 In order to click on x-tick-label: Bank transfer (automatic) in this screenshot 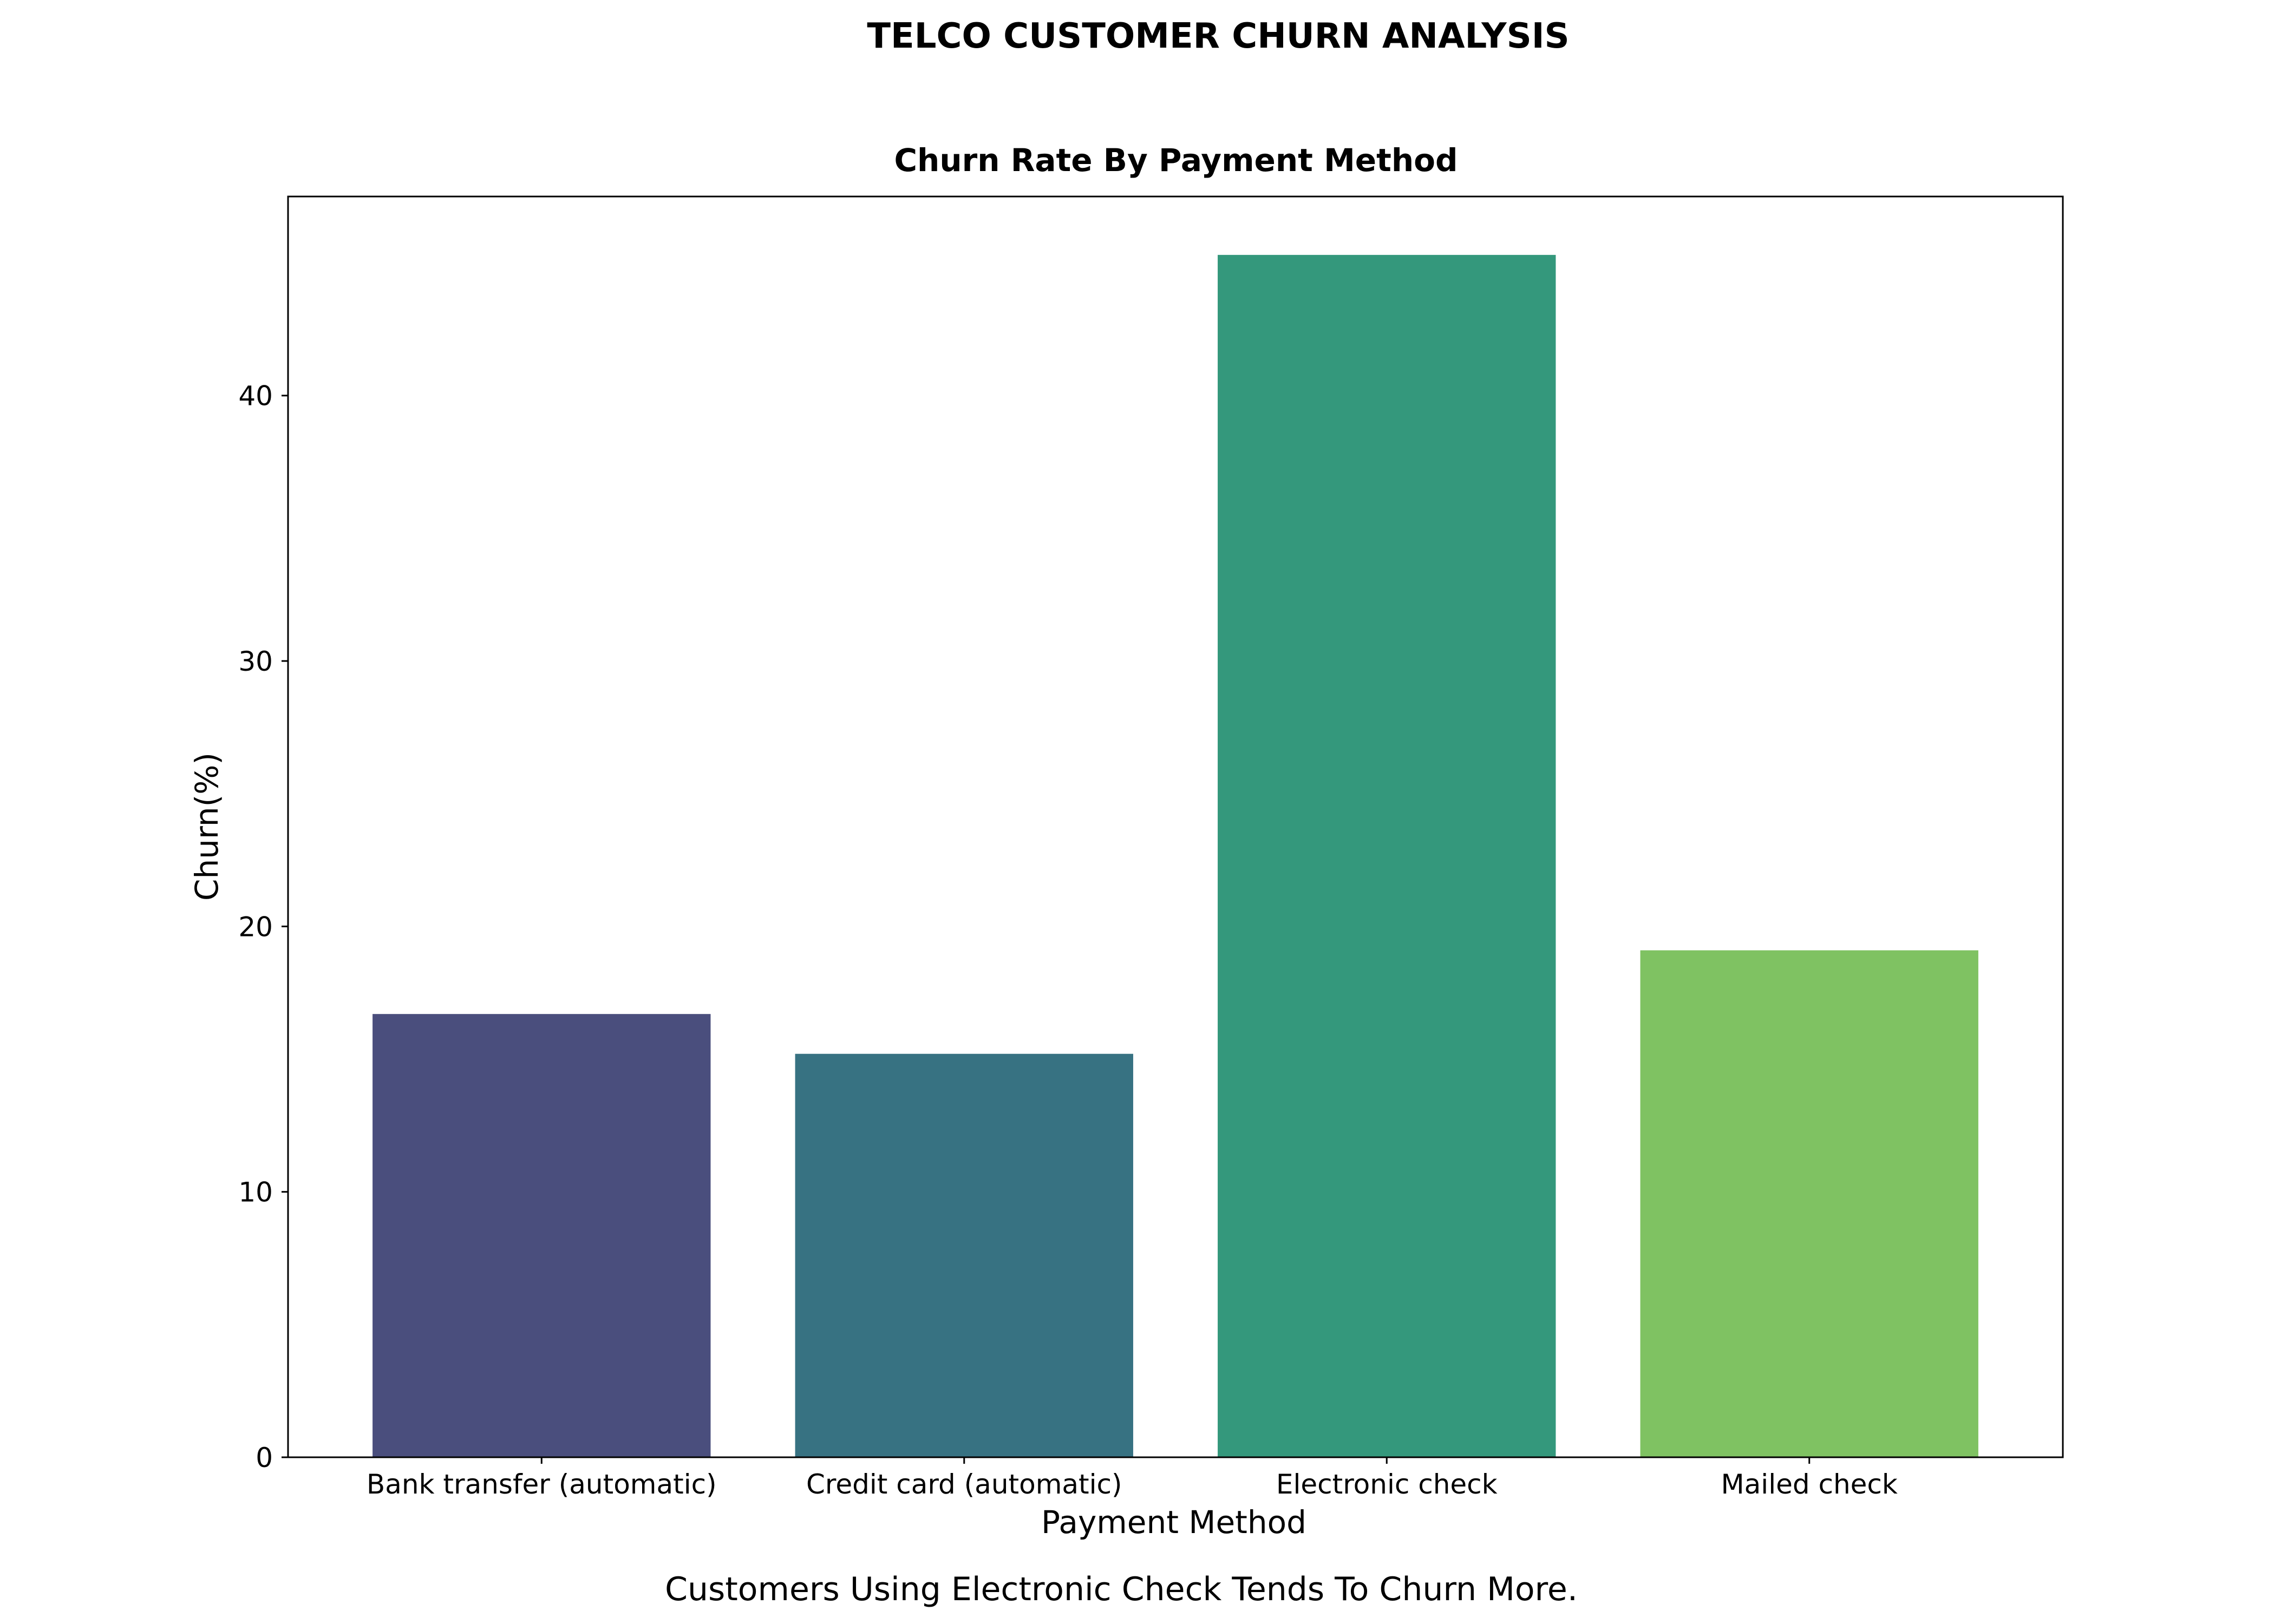, I will do `click(542, 1485)`.